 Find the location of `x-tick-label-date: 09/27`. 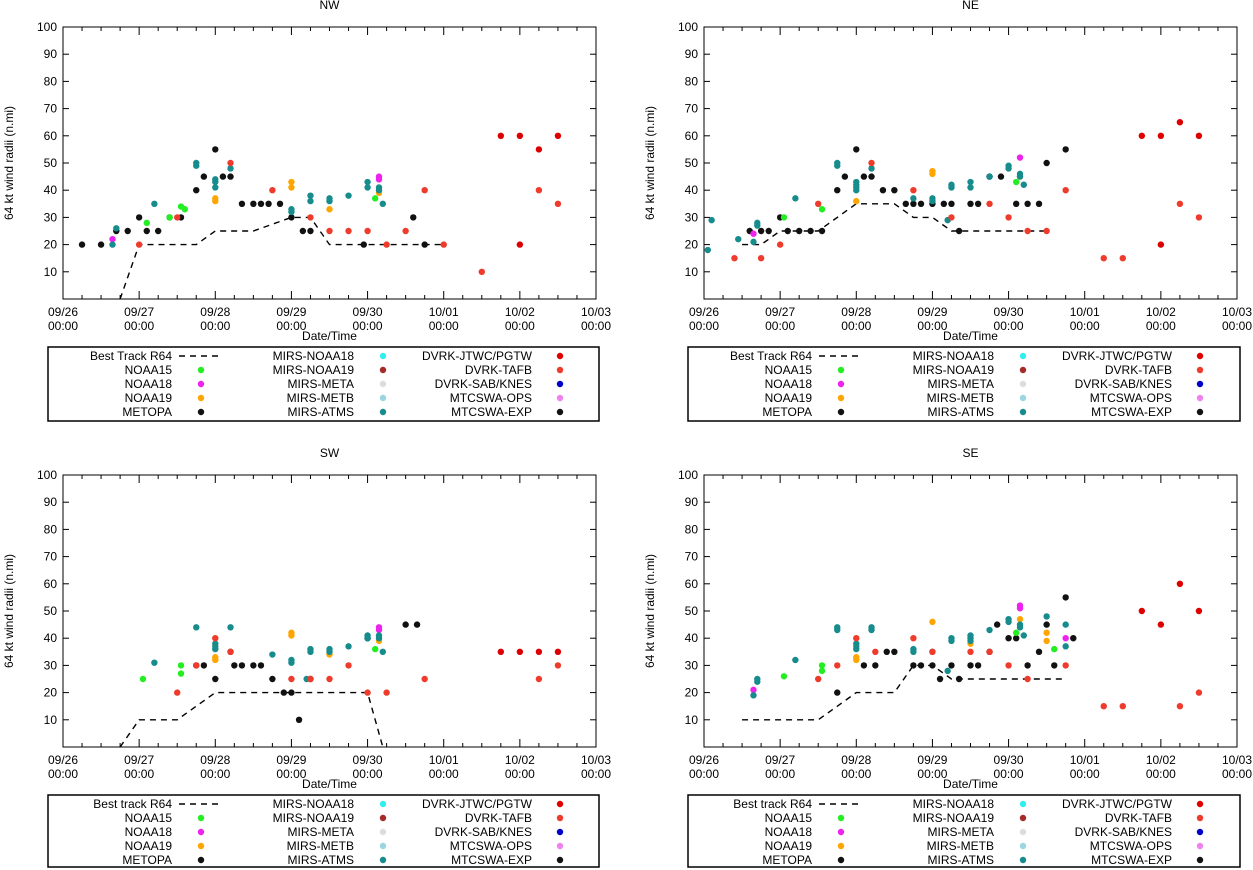

x-tick-label-date: 09/27 is located at coordinates (139, 760).